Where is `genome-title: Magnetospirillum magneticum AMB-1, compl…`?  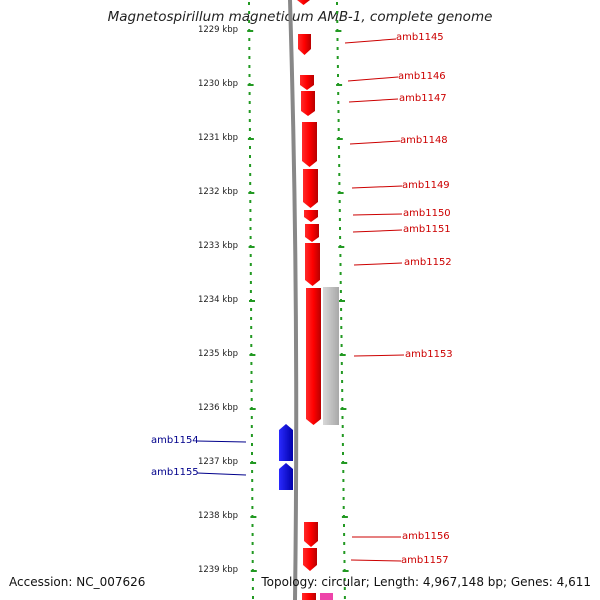
genome-title: Magnetospirillum magneticum AMB-1, compl… is located at coordinates (300, 17).